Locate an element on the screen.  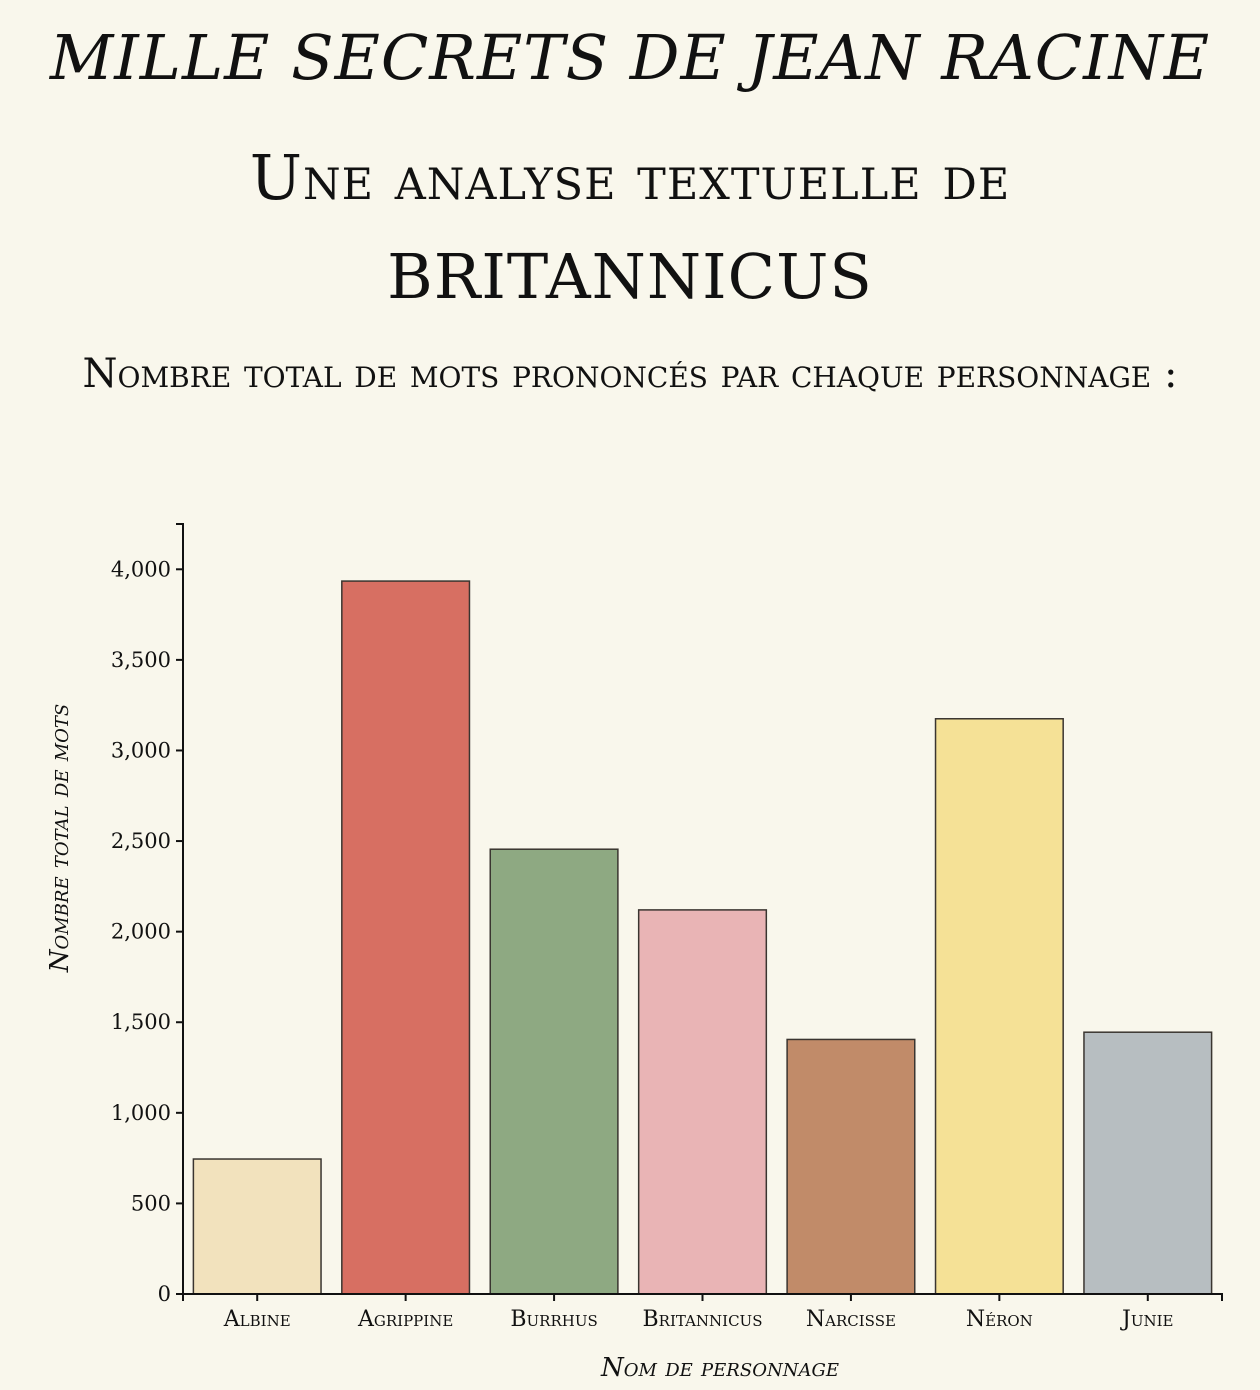
bar-albine is located at coordinates (257, 1226).